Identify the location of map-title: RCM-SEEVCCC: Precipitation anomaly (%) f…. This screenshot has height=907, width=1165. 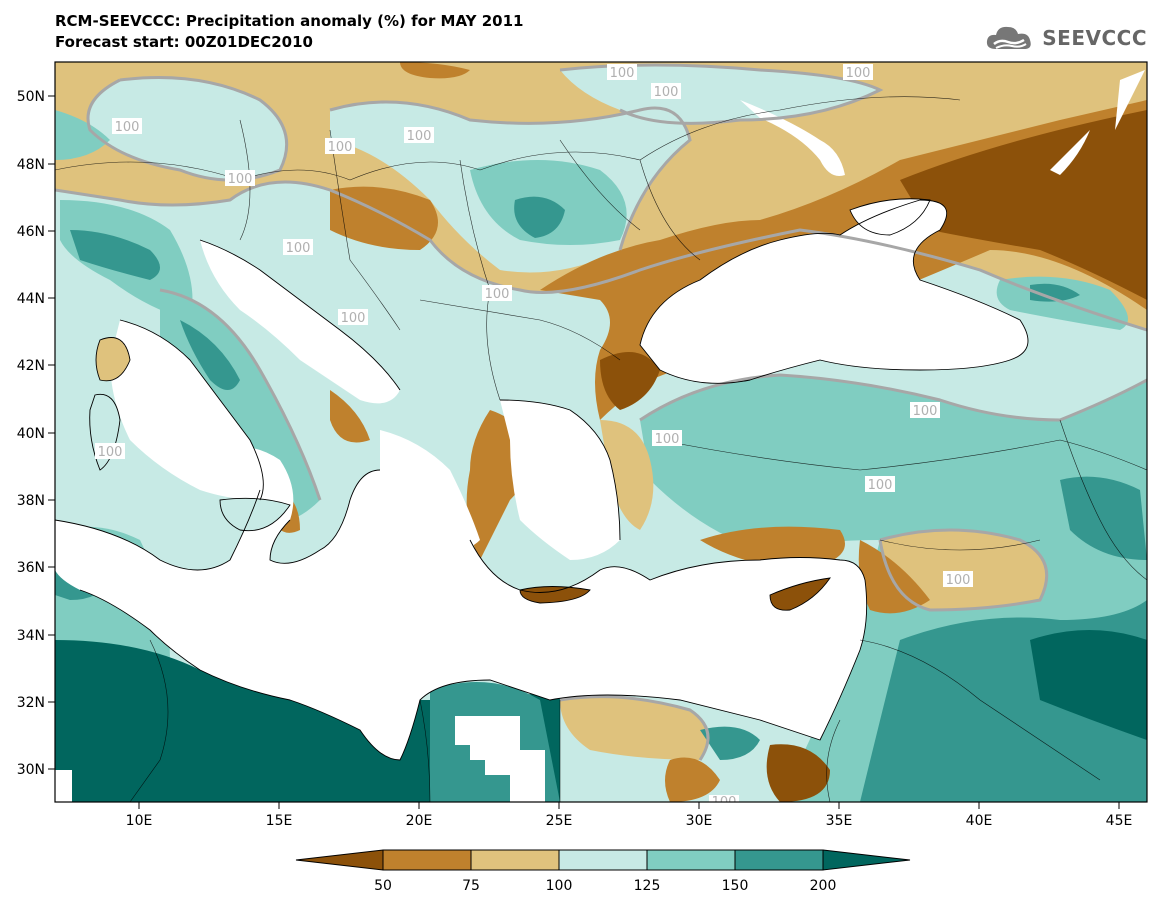
(289, 21).